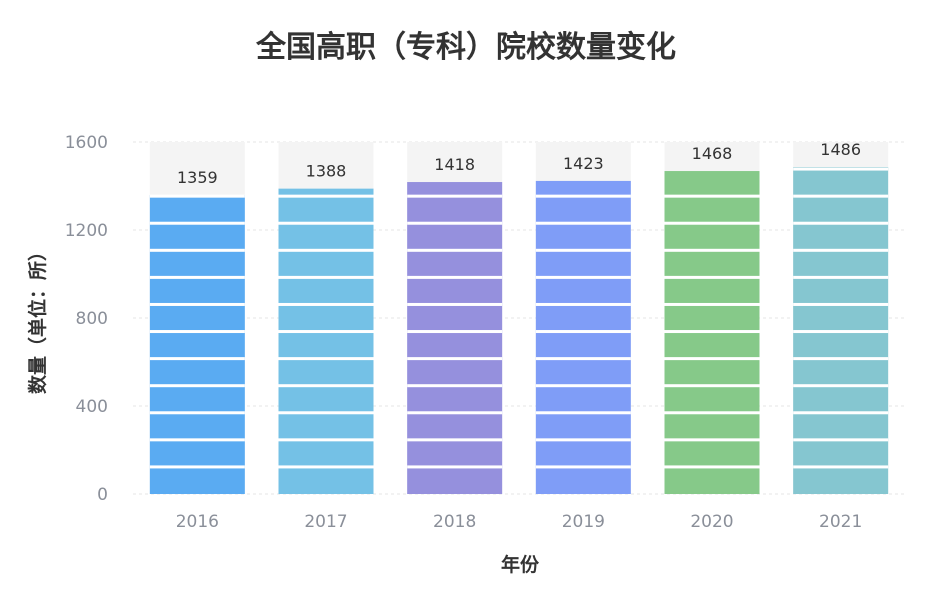 The height and width of the screenshot is (594, 932). Describe the element at coordinates (712, 153) in the screenshot. I see `data-label: 1468` at that location.